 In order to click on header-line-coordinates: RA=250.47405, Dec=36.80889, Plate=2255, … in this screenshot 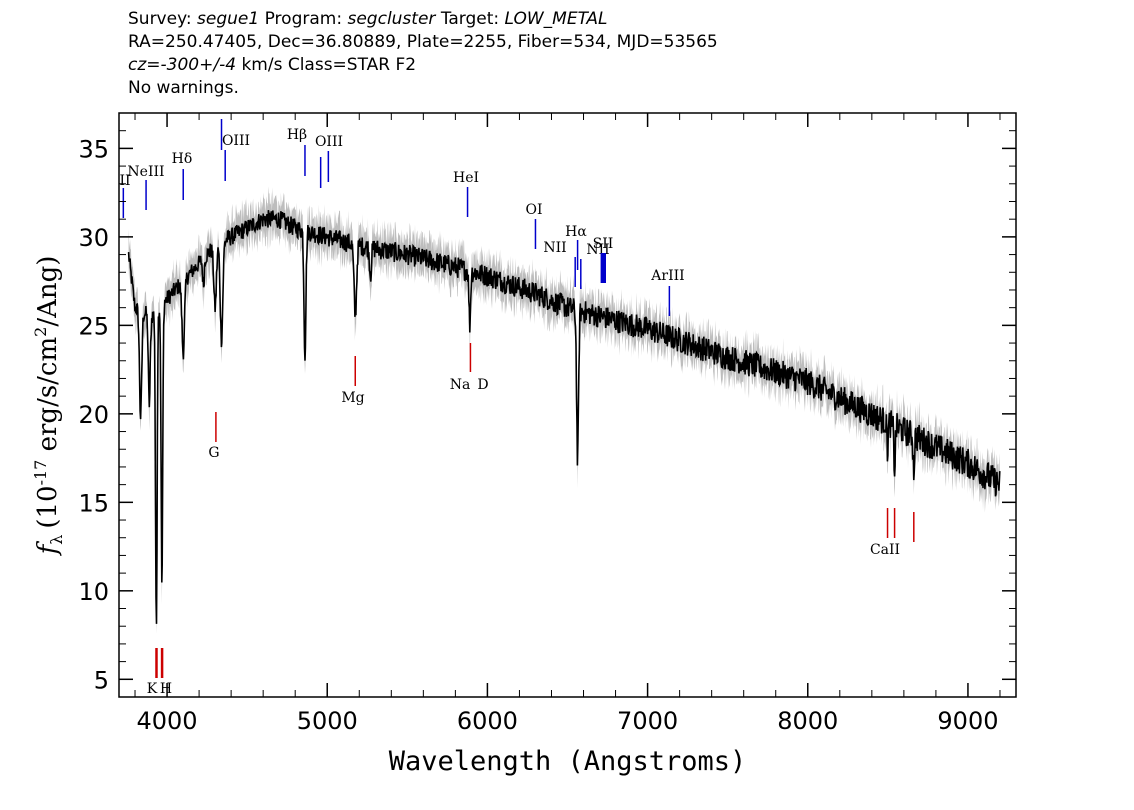, I will do `click(423, 42)`.